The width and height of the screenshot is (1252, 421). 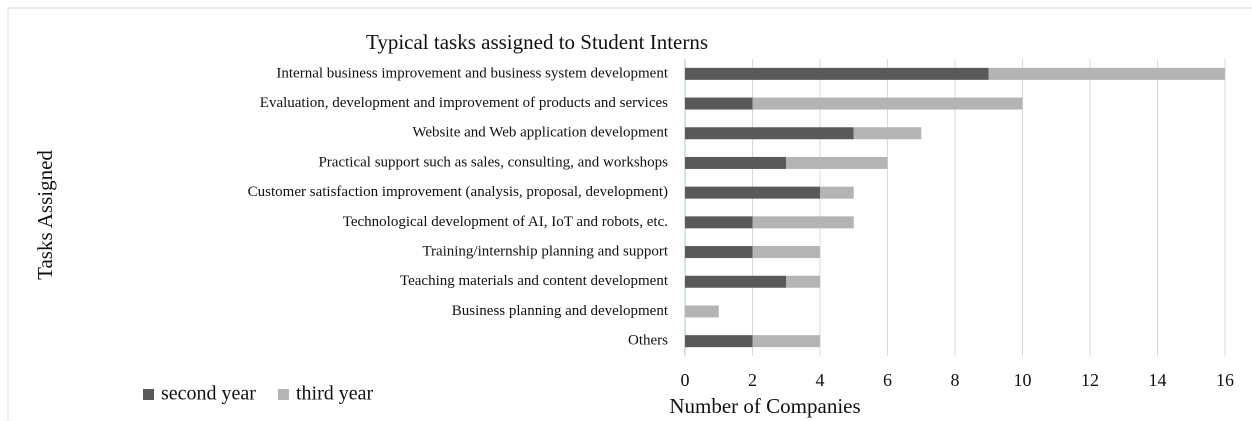 I want to click on y-tick-label: Business planning and development, so click(x=560, y=311).